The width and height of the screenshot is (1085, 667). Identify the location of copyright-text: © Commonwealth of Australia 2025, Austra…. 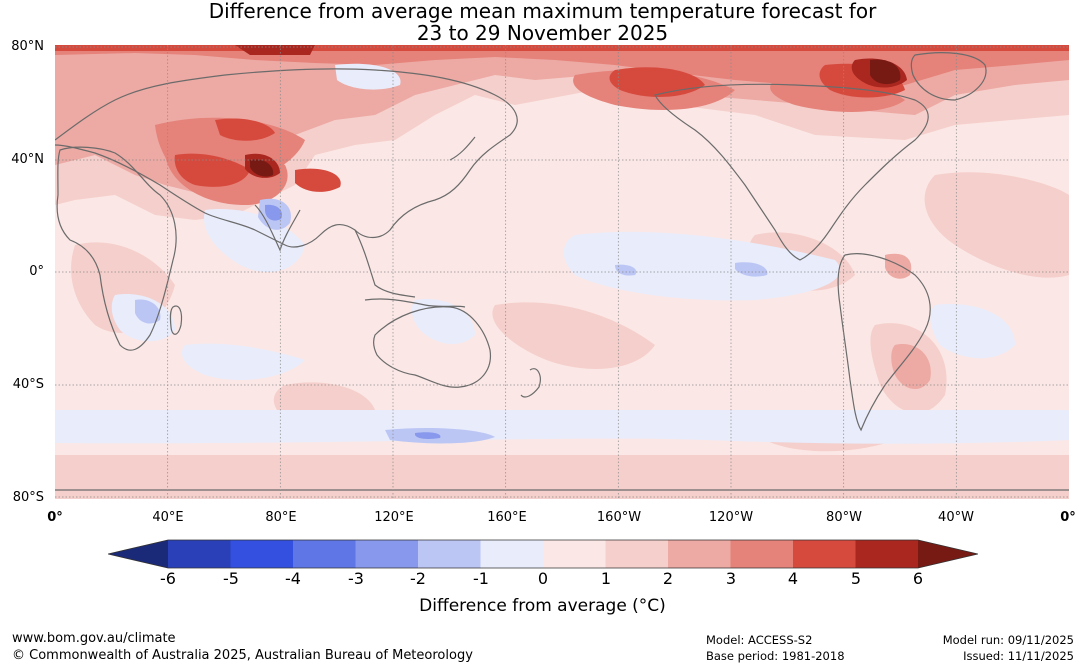
(242, 655).